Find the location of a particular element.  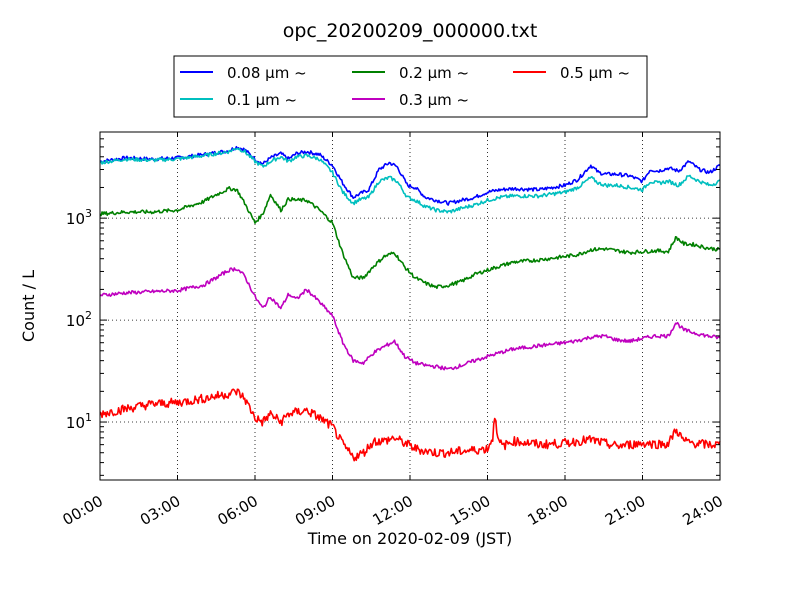

legend-box is located at coordinates (410, 86).